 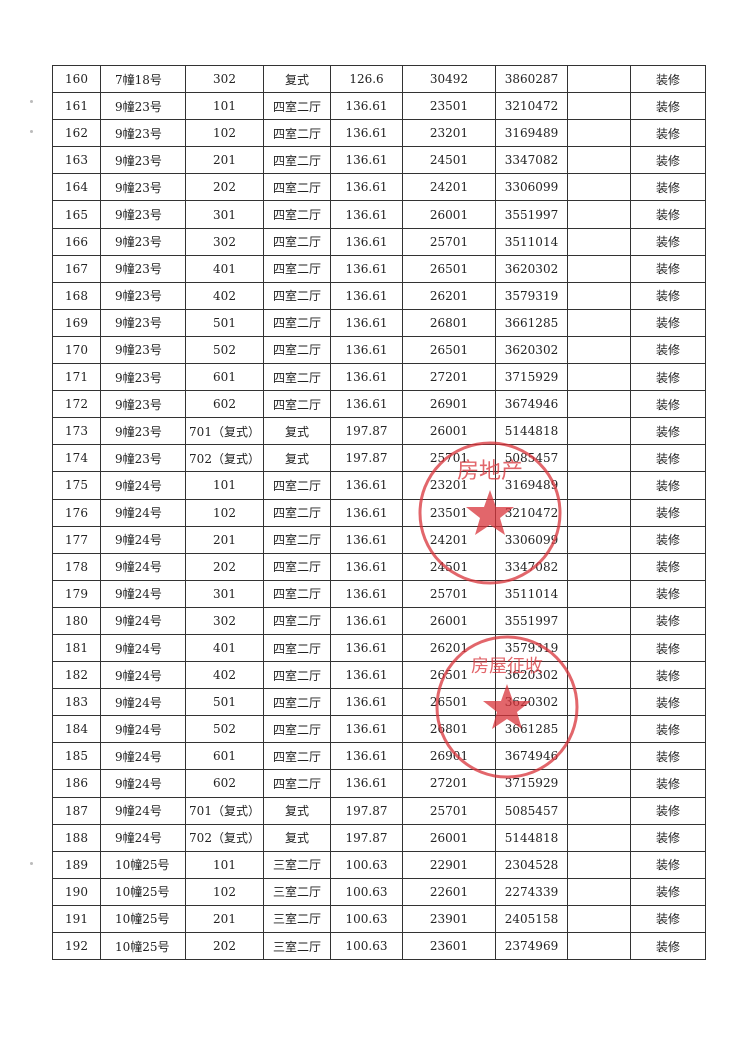 I want to click on unit-price-cell: 25701, so click(x=449, y=593).